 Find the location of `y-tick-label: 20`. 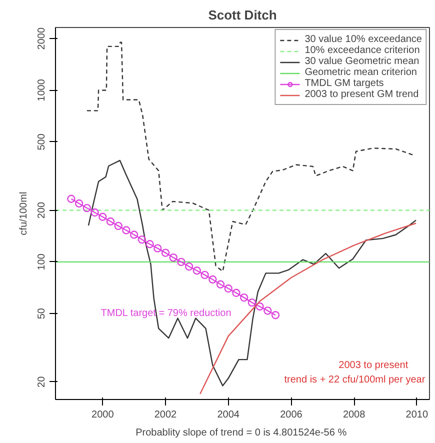

y-tick-label: 20 is located at coordinates (42, 382).